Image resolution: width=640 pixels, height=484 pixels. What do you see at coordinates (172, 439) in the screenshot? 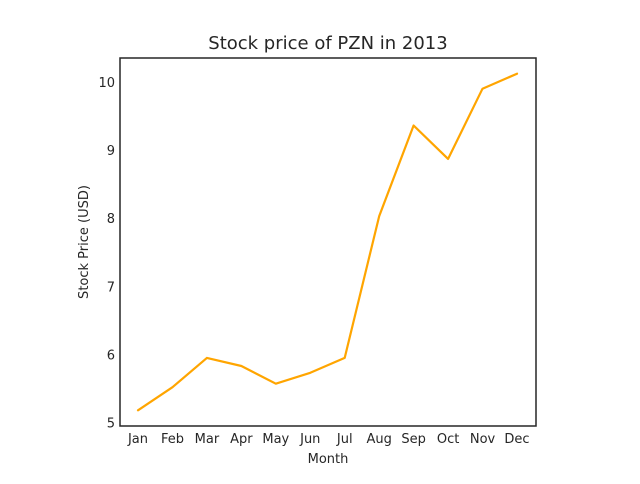
I see `x-tick-label: Feb` at bounding box center [172, 439].